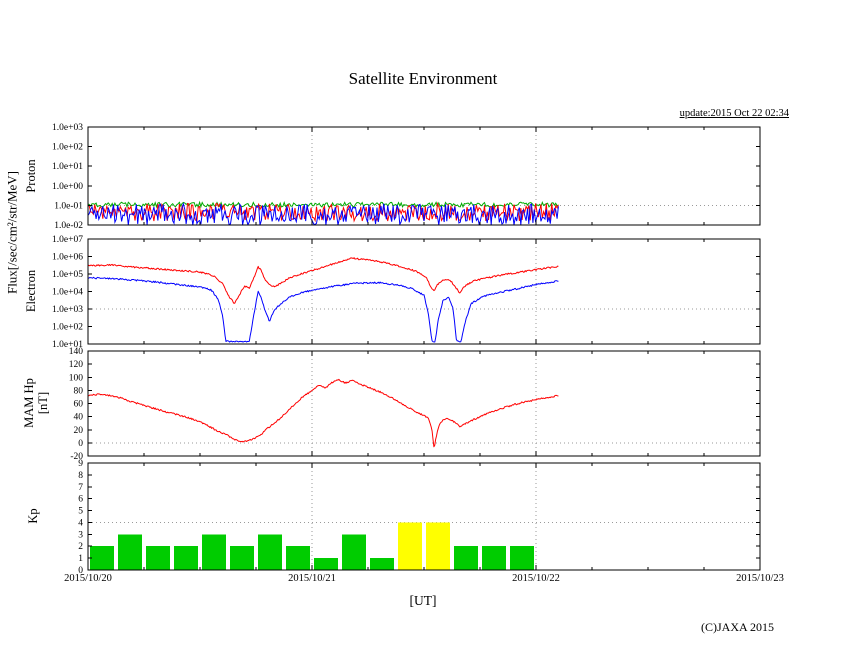  What do you see at coordinates (76, 378) in the screenshot?
I see `y-tick-label: 100` at bounding box center [76, 378].